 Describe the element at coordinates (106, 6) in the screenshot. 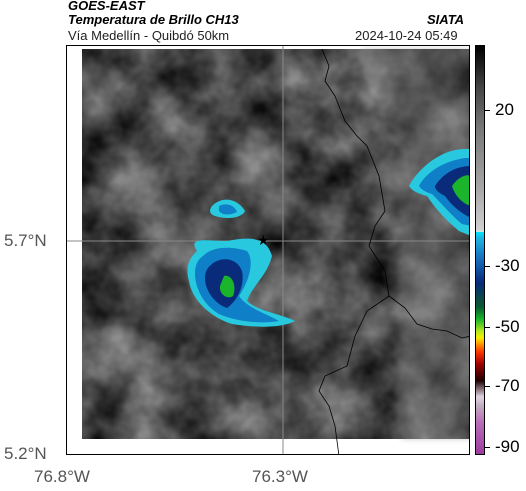

I see `satellite-name: GOES-EAST` at that location.